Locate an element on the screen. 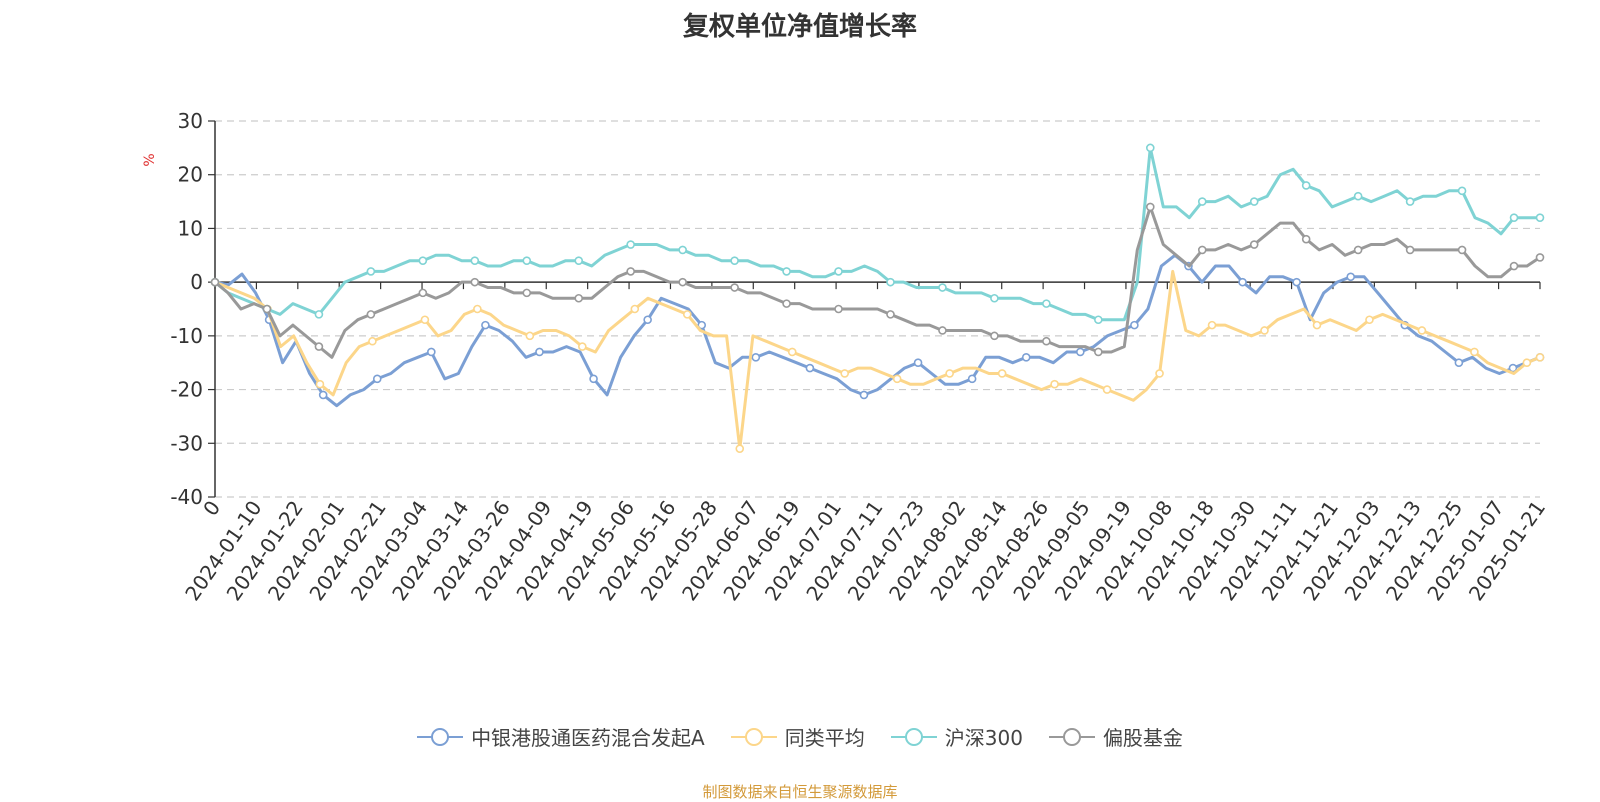 This screenshot has height=802, width=1600. legend-label: 沪深300 is located at coordinates (983, 738).